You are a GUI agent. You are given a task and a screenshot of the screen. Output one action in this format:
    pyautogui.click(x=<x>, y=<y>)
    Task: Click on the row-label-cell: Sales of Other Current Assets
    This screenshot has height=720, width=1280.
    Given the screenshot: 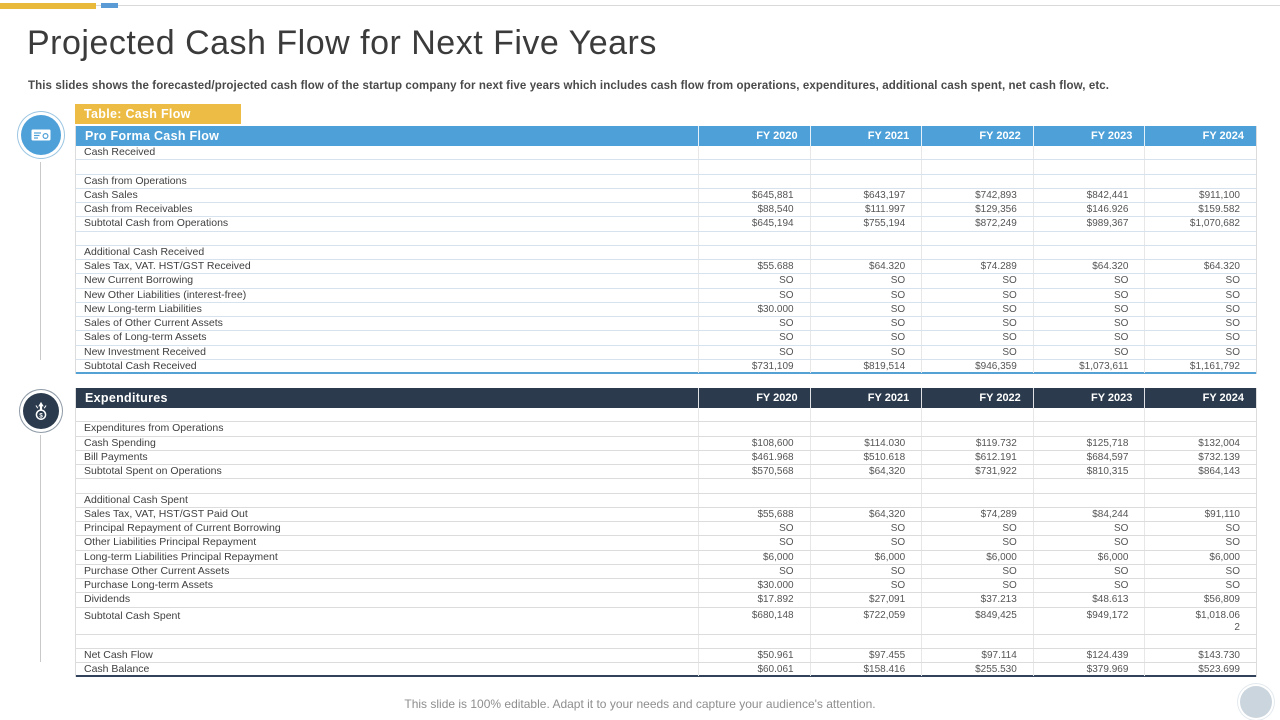 What is the action you would take?
    pyautogui.click(x=153, y=323)
    